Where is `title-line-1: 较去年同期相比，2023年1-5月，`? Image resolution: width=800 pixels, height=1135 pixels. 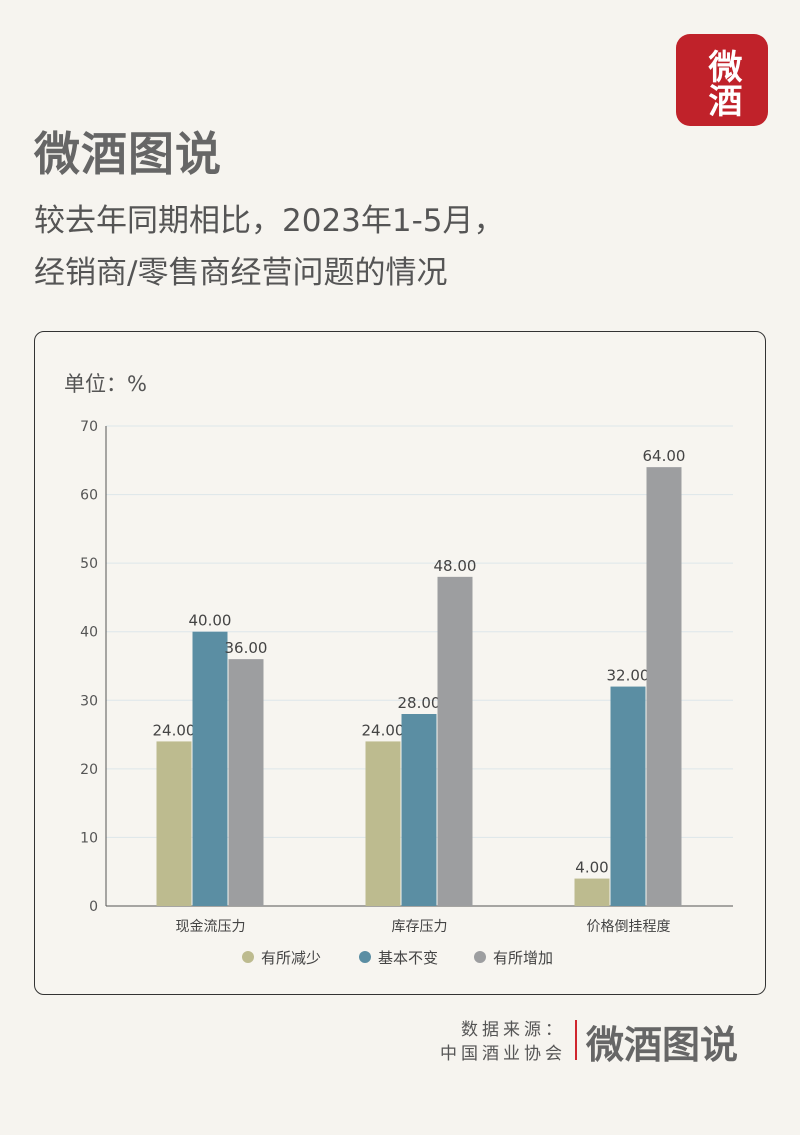
title-line-1: 较去年同期相比，2023年1-5月， is located at coordinates (269, 221).